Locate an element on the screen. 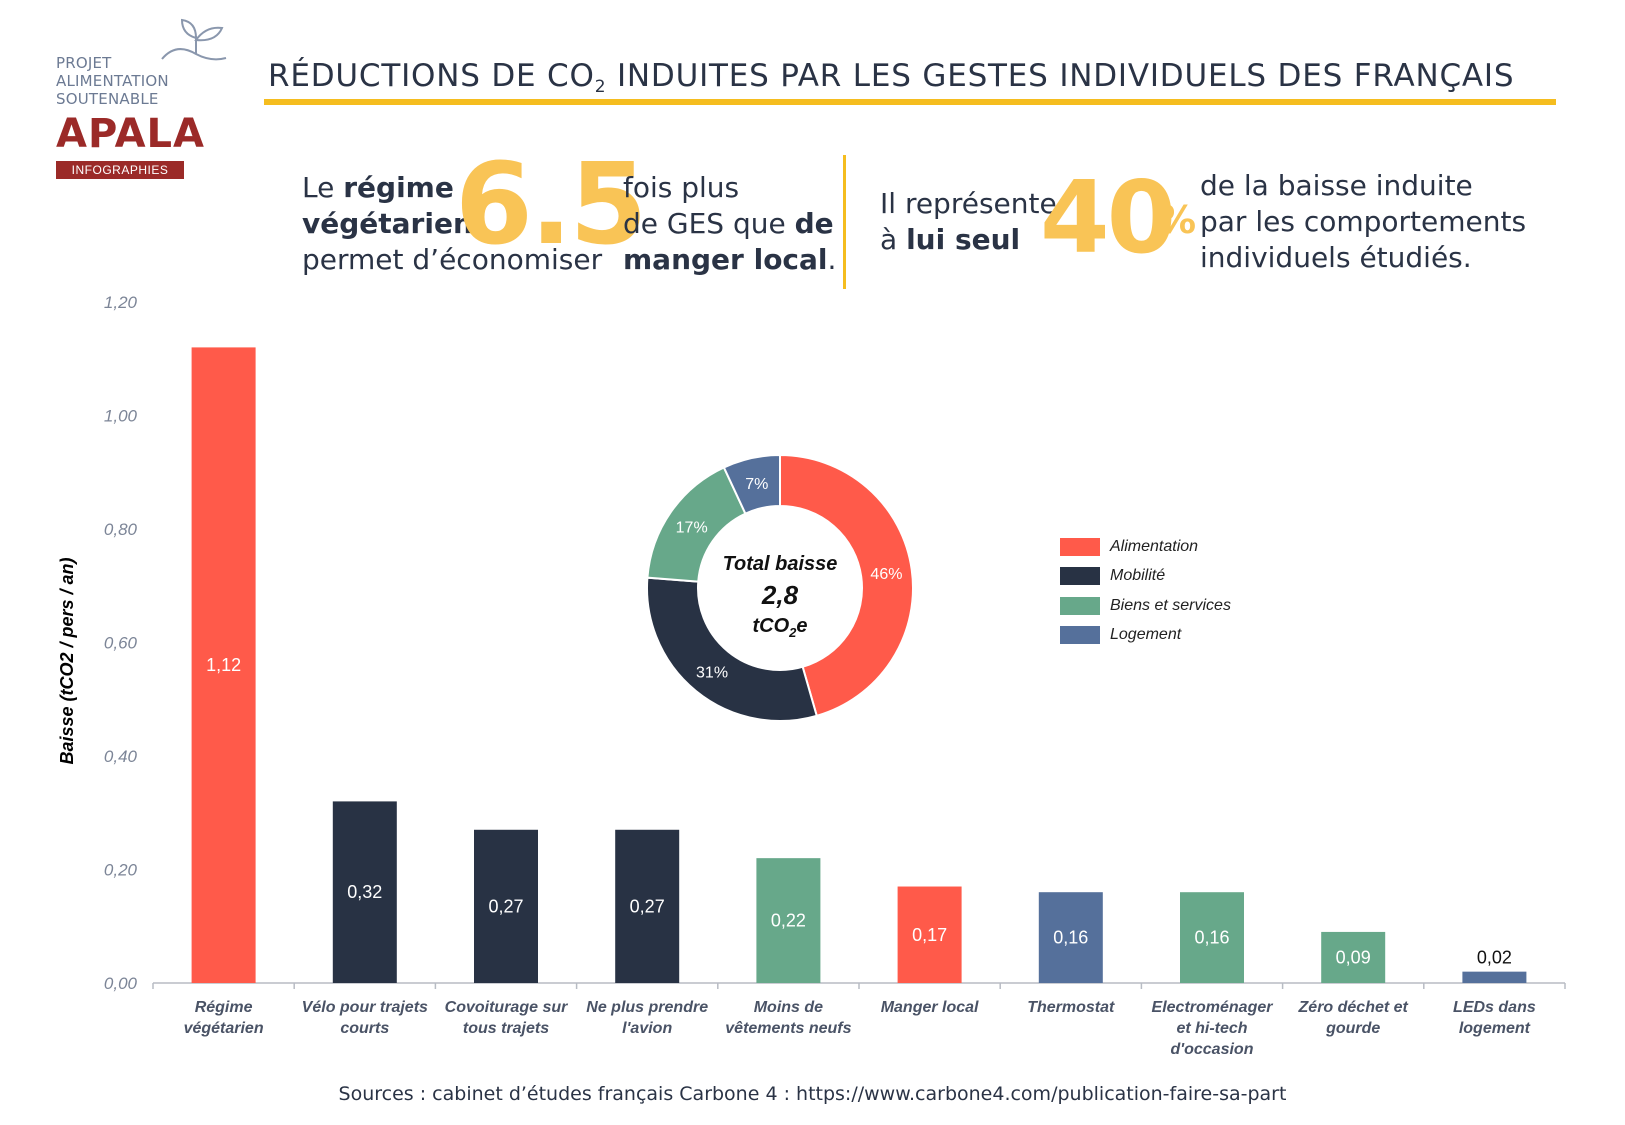 The height and width of the screenshot is (1125, 1625). stats-divider is located at coordinates (844, 222).